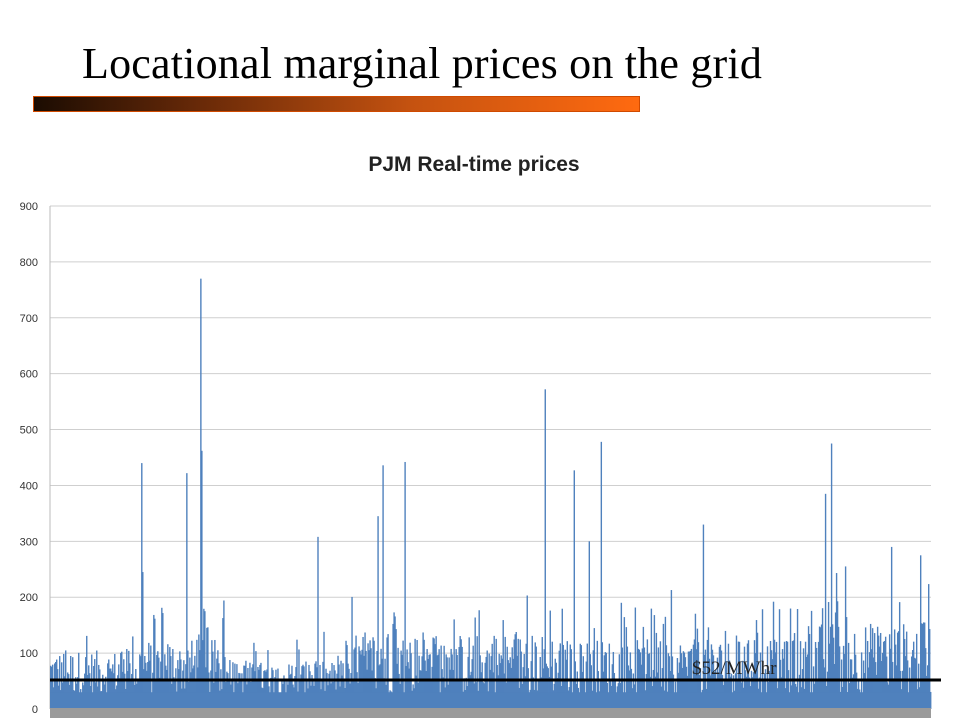 The width and height of the screenshot is (960, 720). What do you see at coordinates (490, 713) in the screenshot?
I see `x-axis-band` at bounding box center [490, 713].